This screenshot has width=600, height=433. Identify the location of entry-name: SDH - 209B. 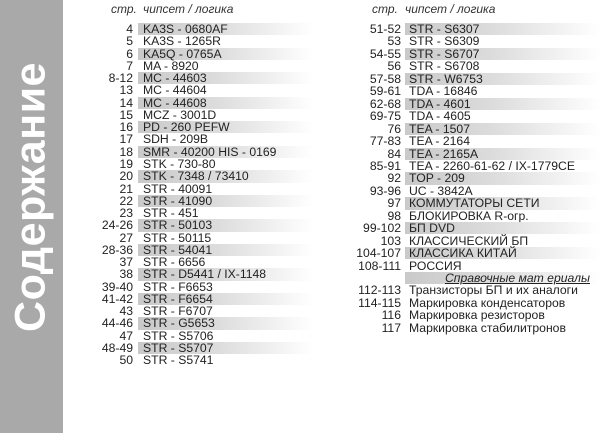
(176, 139).